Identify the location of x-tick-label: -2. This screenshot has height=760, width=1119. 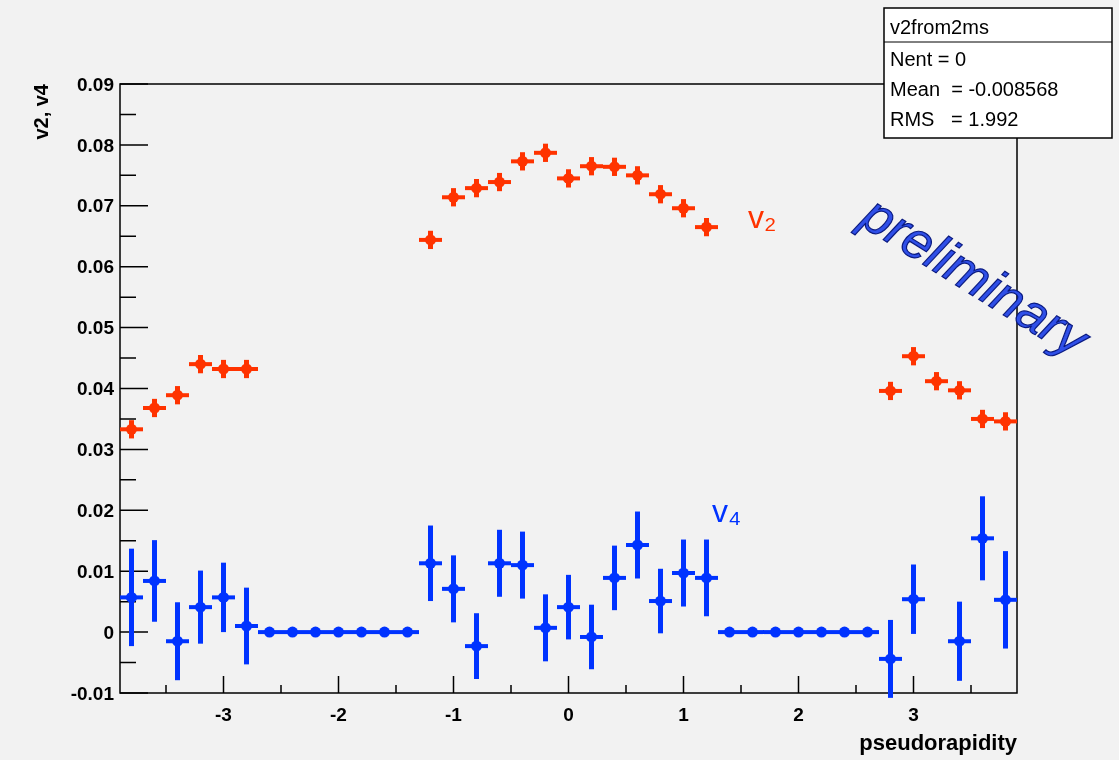
(338, 714).